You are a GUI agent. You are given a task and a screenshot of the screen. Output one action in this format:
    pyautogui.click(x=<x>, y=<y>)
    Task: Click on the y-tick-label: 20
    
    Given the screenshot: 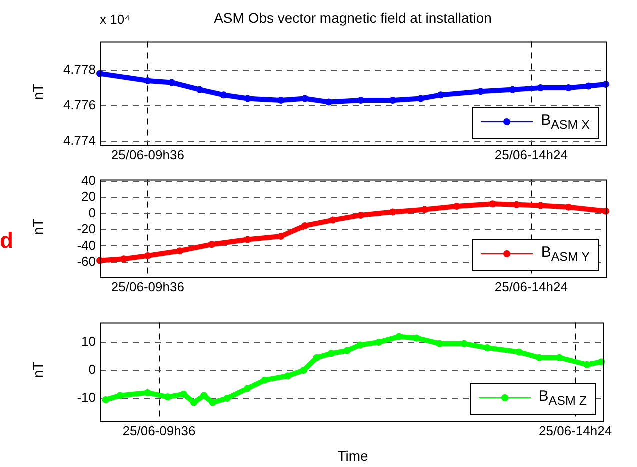 What is the action you would take?
    pyautogui.click(x=89, y=196)
    